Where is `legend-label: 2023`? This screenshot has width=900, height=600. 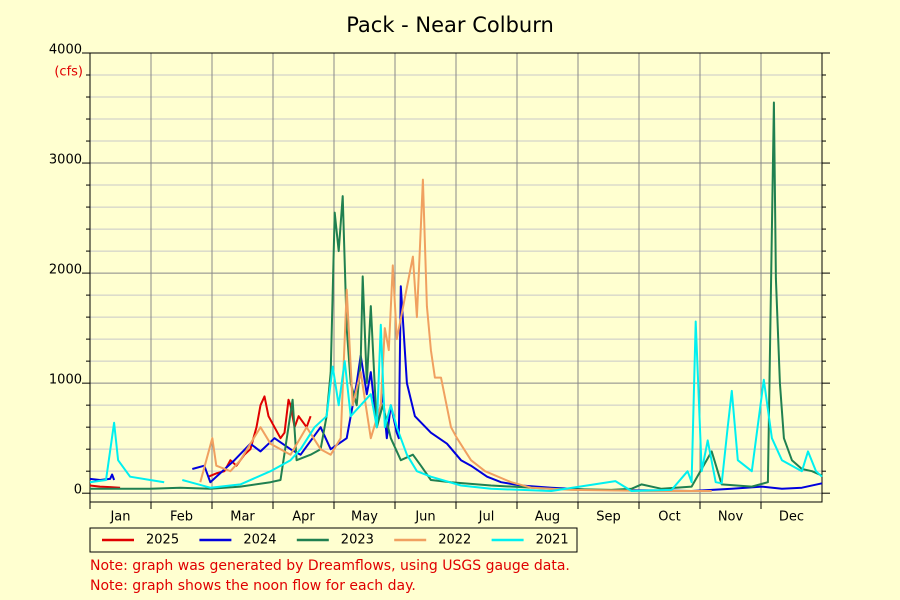 legend-label: 2023 is located at coordinates (357, 540).